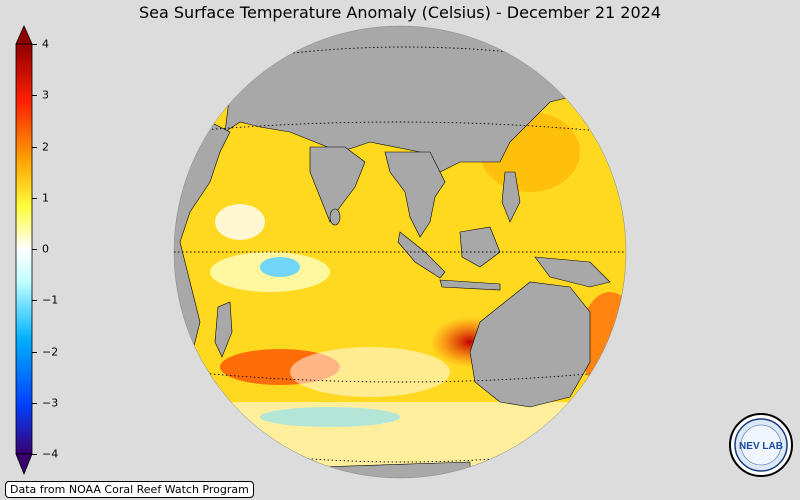 This screenshot has height=500, width=800. I want to click on colorbar: 4 3 2 1 0 −1 −2 −3 −4, so click(42, 251).